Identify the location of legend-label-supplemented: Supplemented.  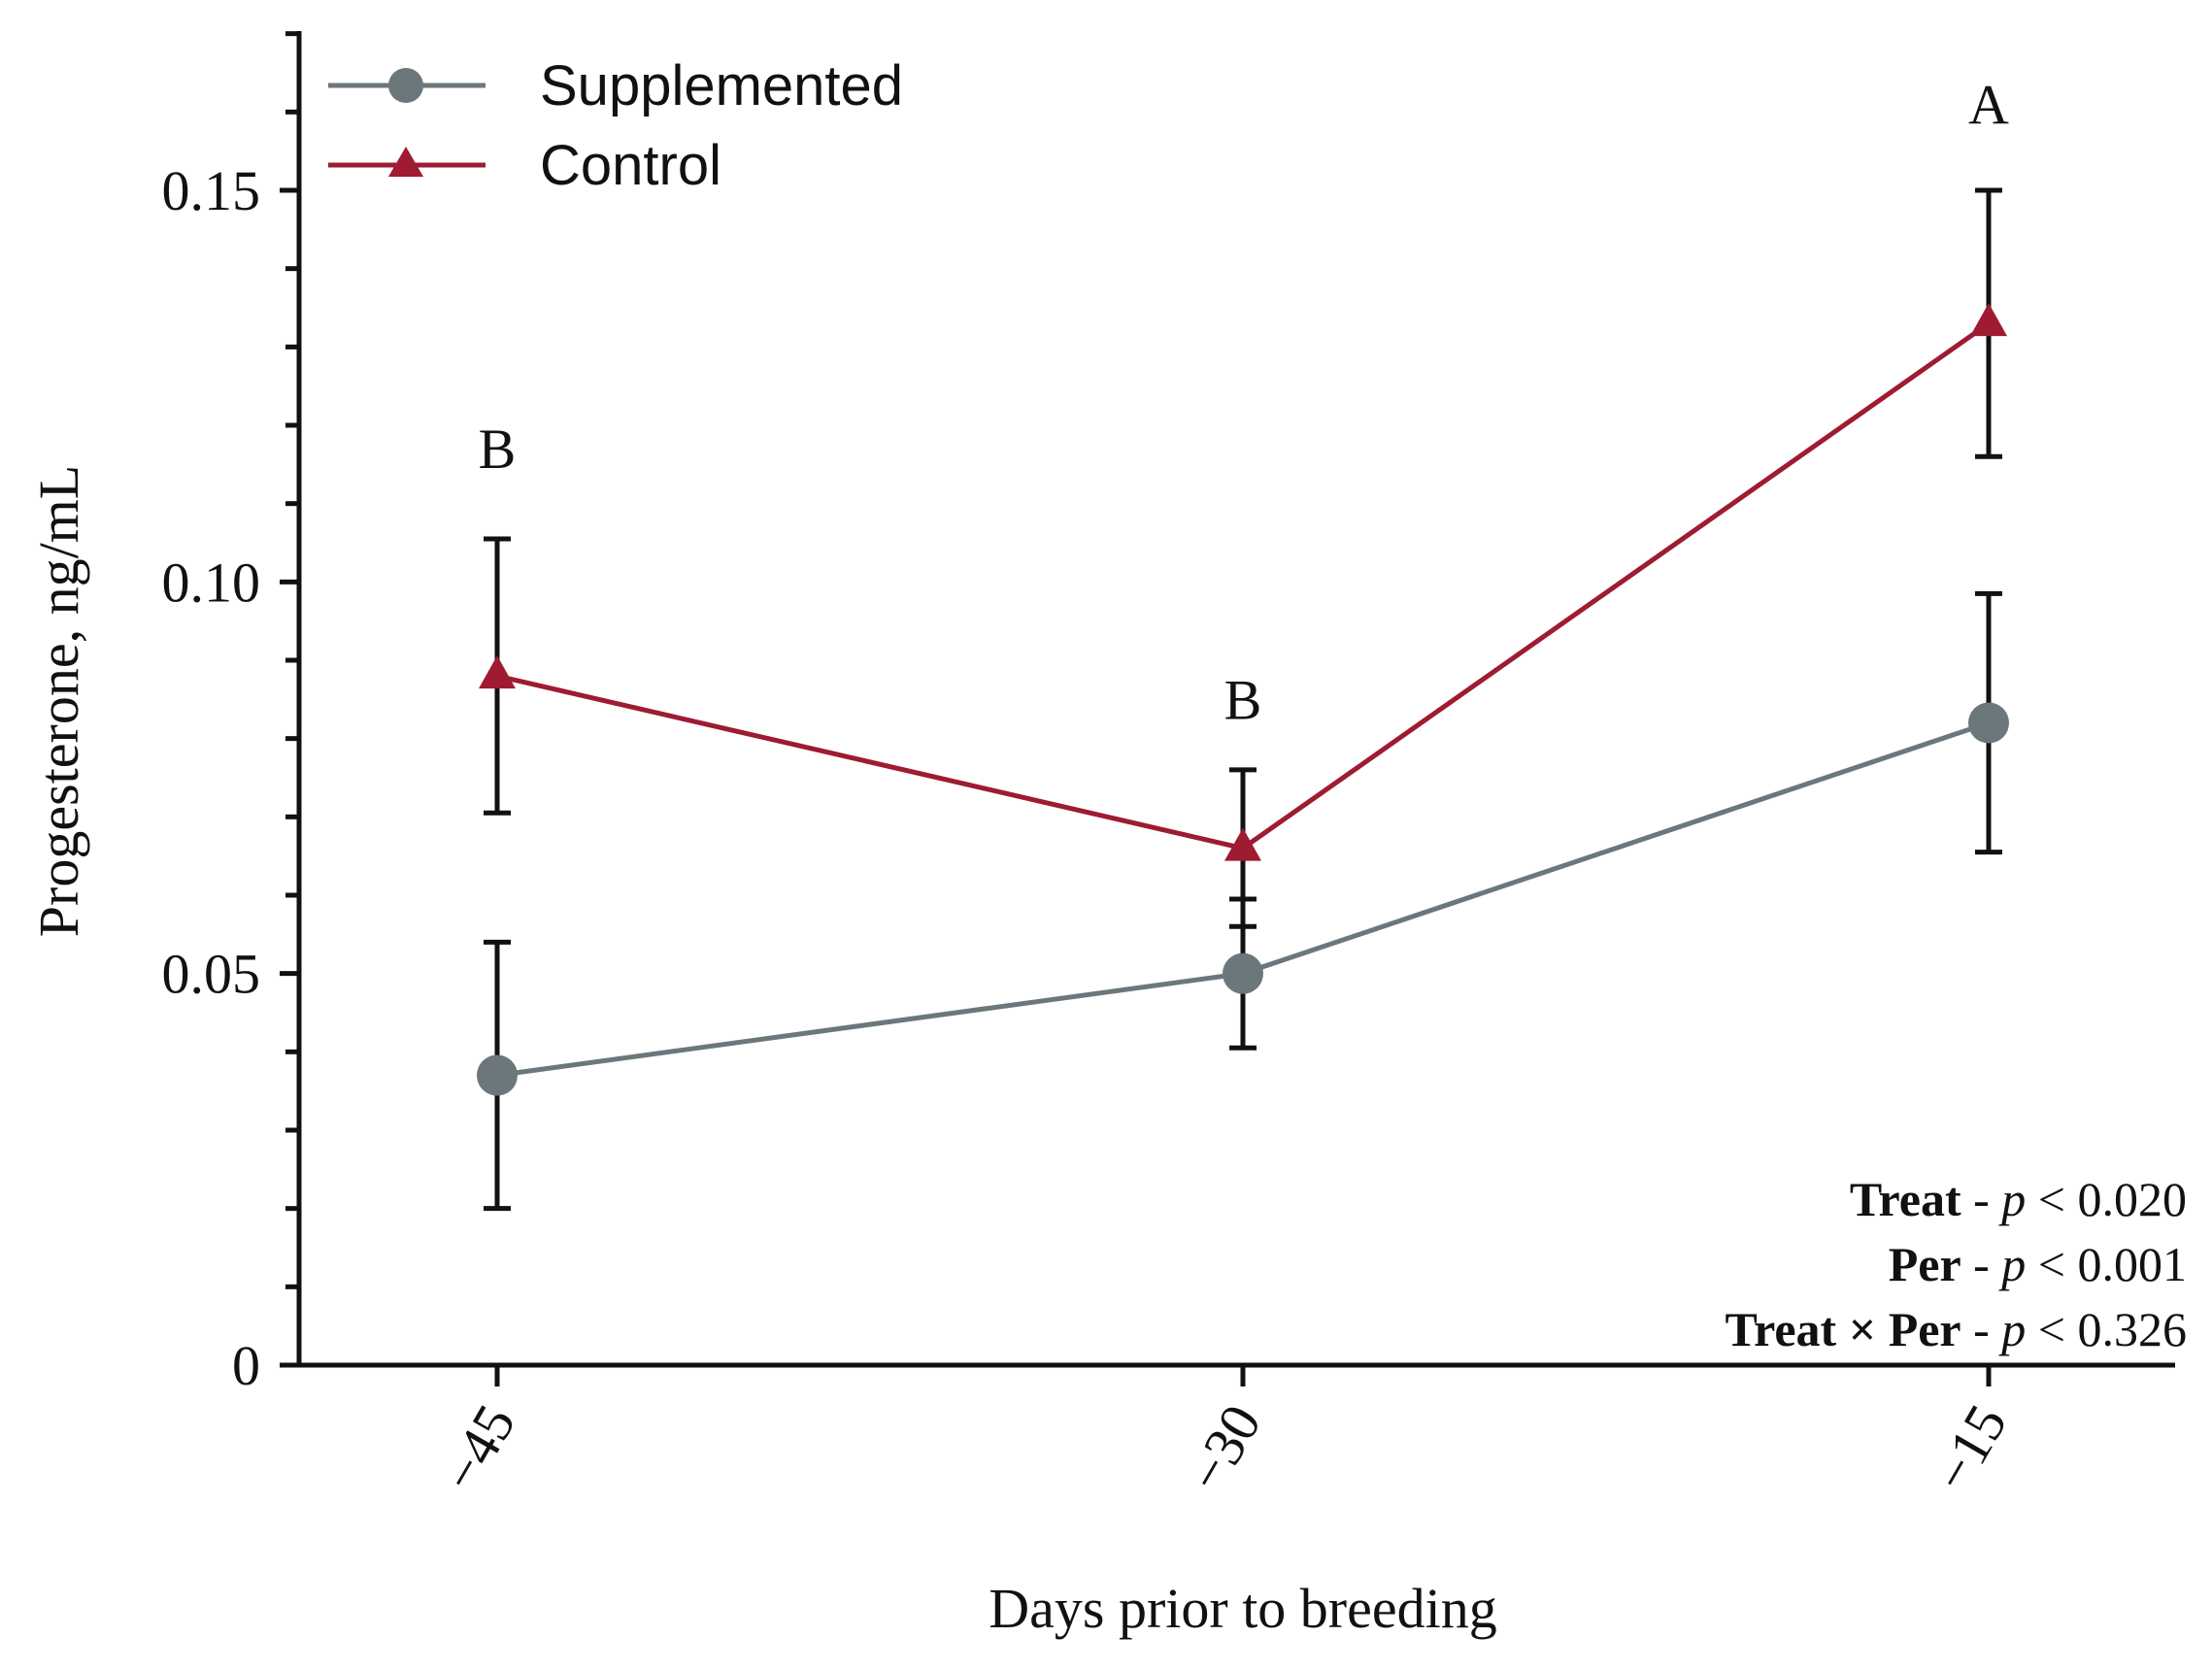
(721, 85).